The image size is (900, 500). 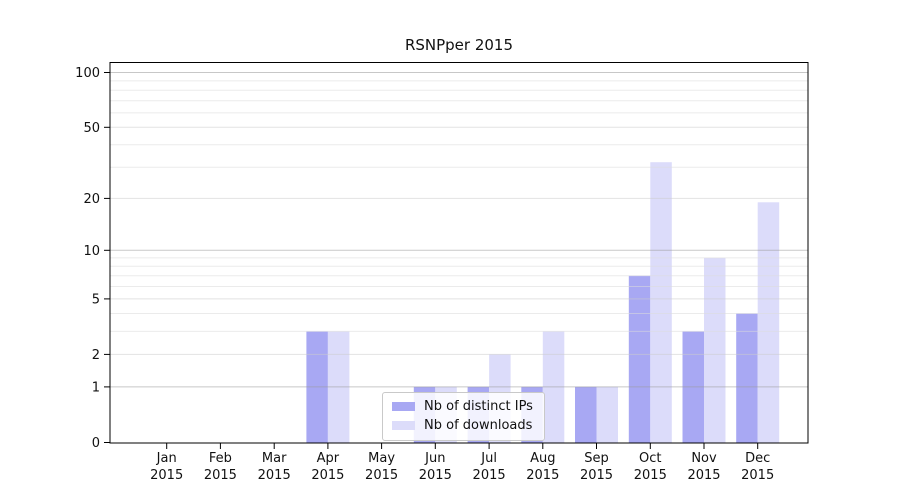 I want to click on x-tick-label-year-3: 2015, so click(x=327, y=475).